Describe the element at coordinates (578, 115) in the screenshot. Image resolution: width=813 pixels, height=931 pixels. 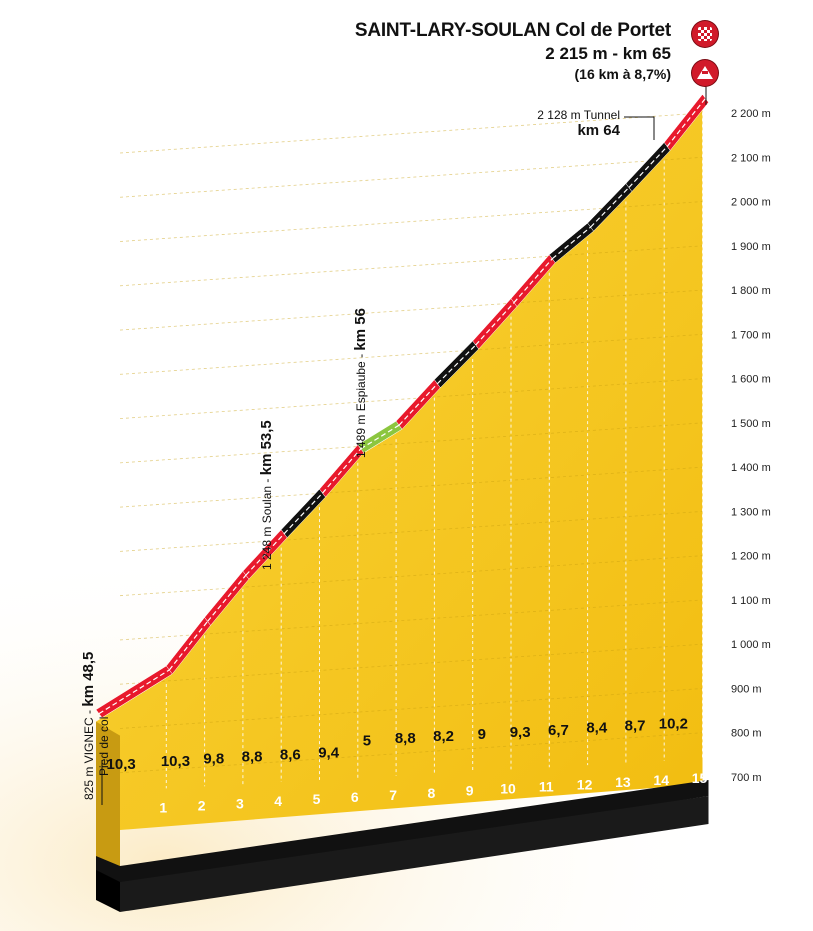
I see `tunnel-label: 2 128 m Tunnel` at that location.